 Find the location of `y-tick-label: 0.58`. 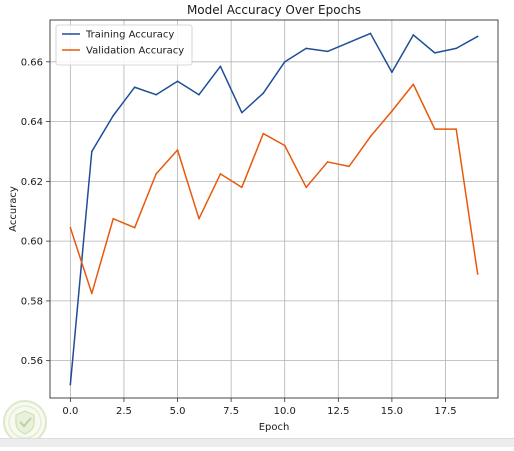

y-tick-label: 0.58 is located at coordinates (32, 301).